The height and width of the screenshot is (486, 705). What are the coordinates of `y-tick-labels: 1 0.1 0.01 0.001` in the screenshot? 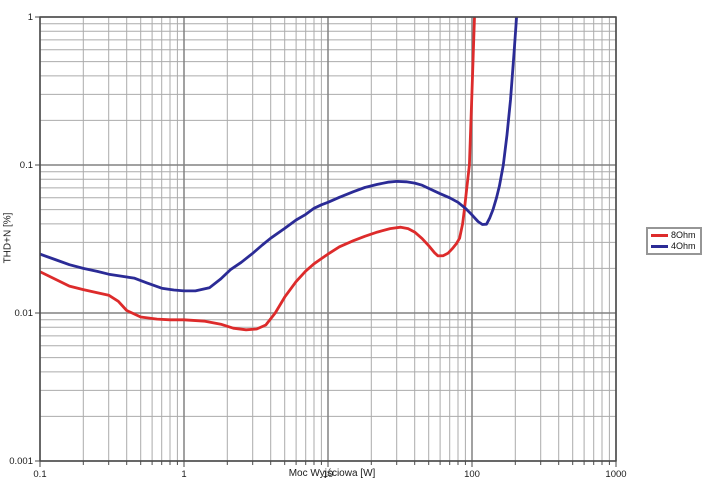 It's located at (21, 239).